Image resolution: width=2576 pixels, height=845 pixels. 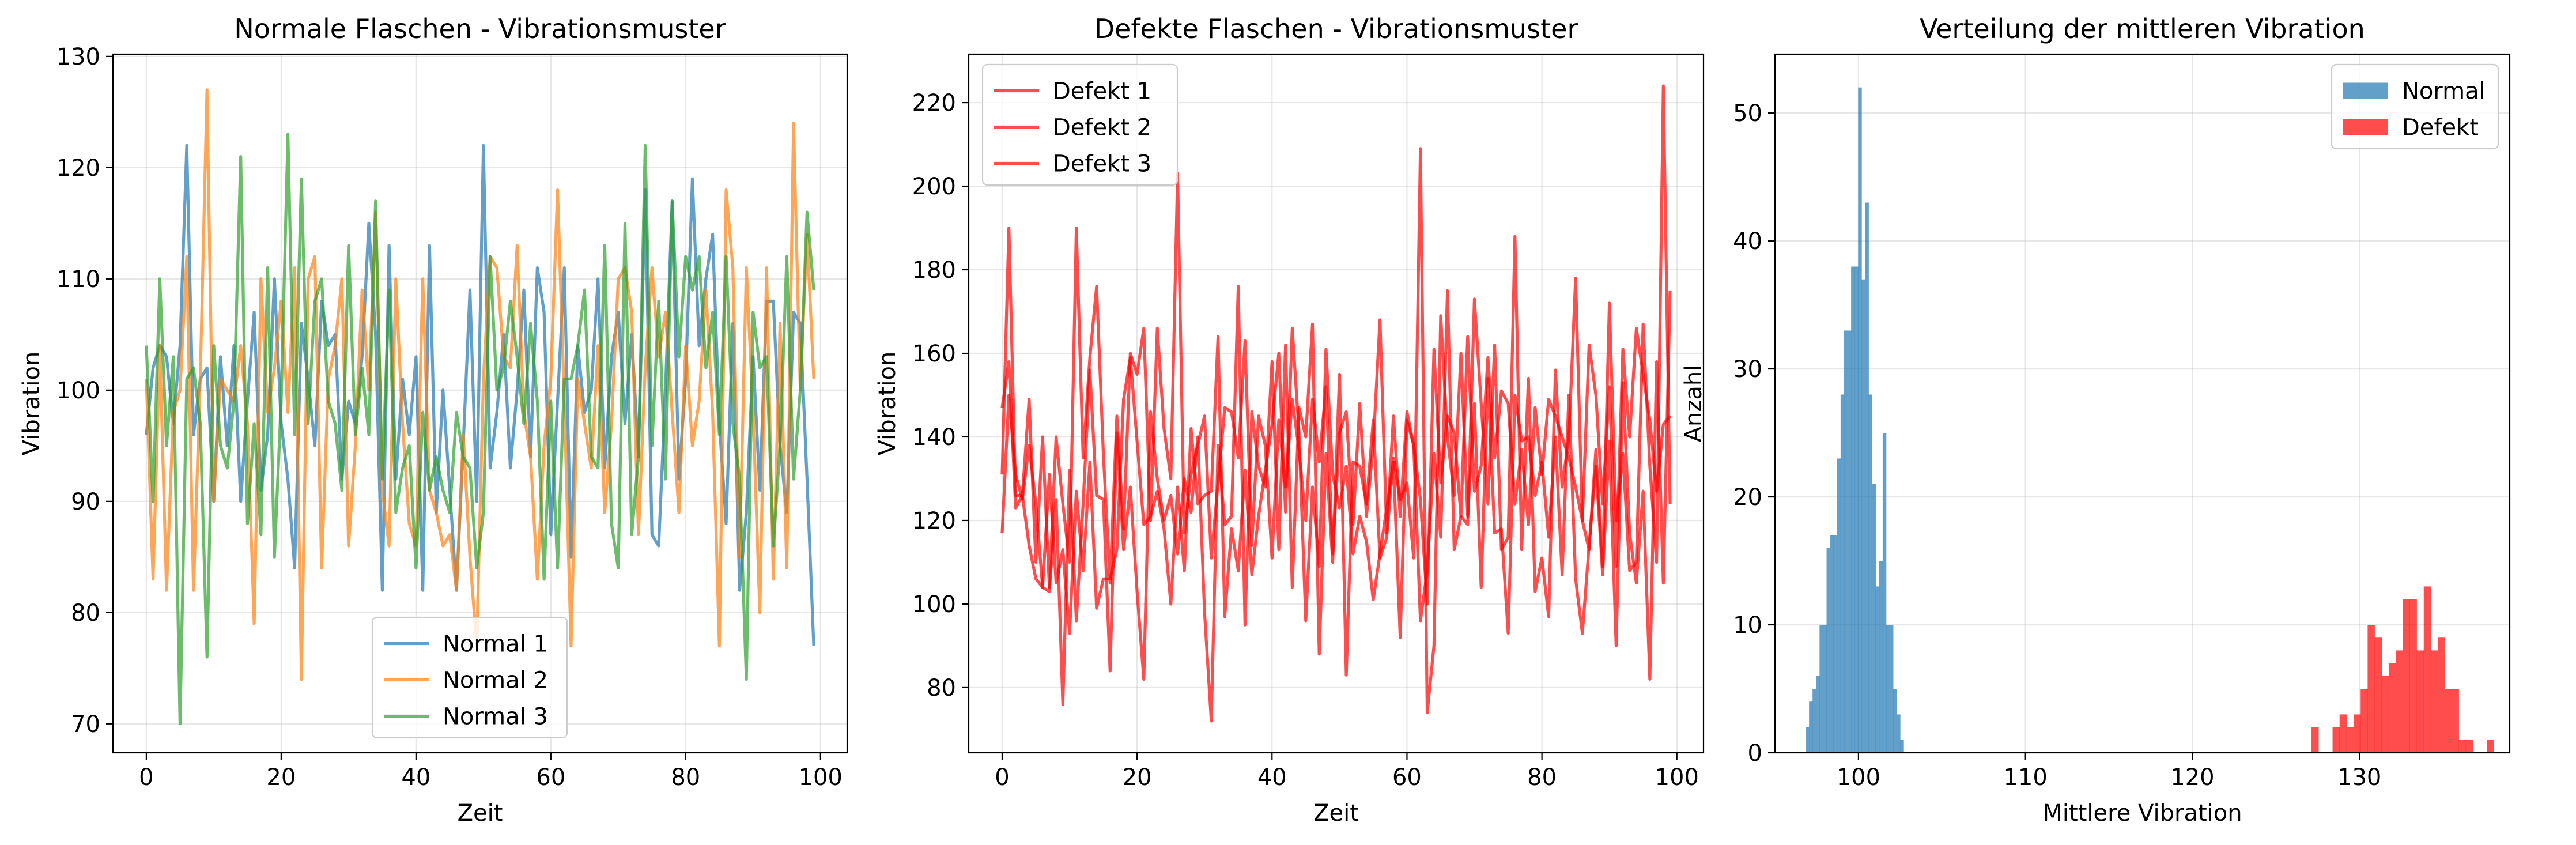 What do you see at coordinates (1336, 814) in the screenshot?
I see `xlabel-defective: Zeit` at bounding box center [1336, 814].